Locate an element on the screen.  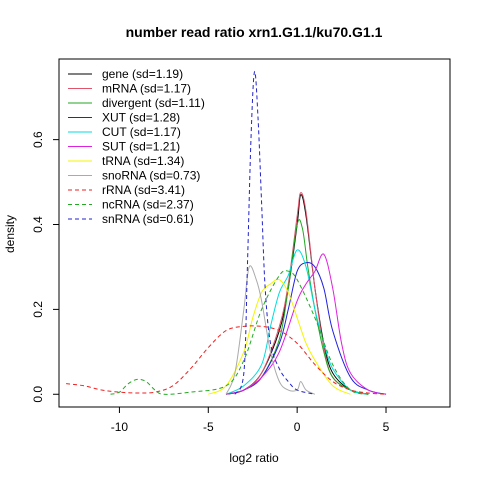
legend-entry: CUT (sd=1.17) is located at coordinates (141, 132).